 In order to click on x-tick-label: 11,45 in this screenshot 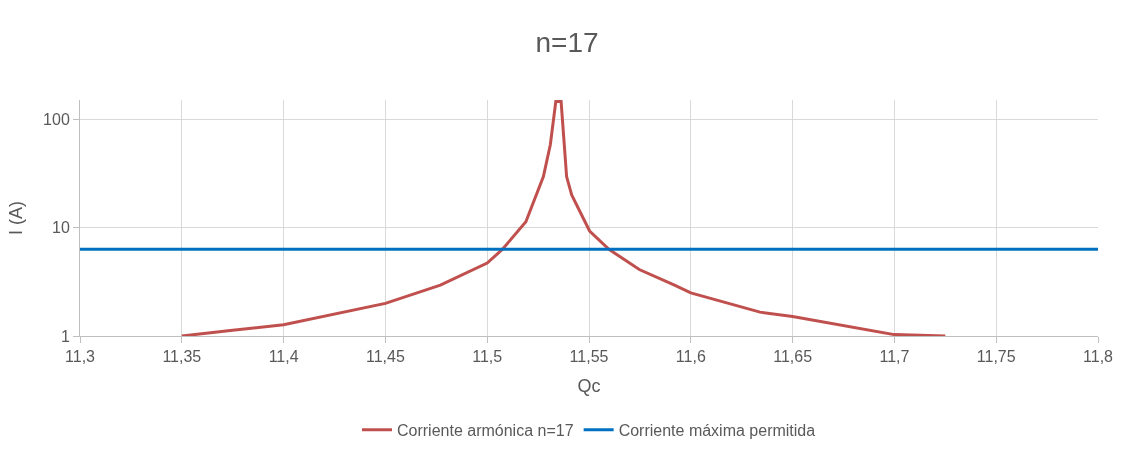, I will do `click(385, 357)`.